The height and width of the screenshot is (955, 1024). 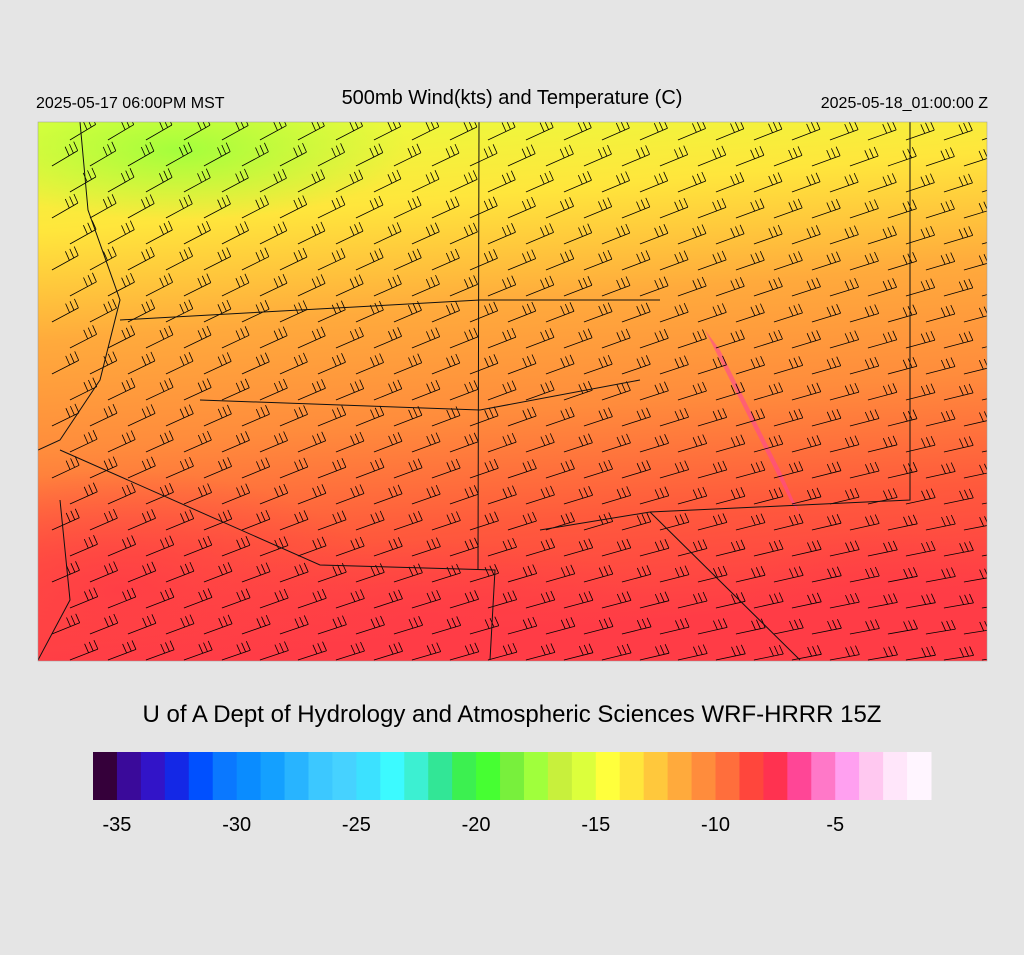 What do you see at coordinates (512, 794) in the screenshot?
I see `colorbar: -35 -30 -25 -20 -15 -10 -5` at bounding box center [512, 794].